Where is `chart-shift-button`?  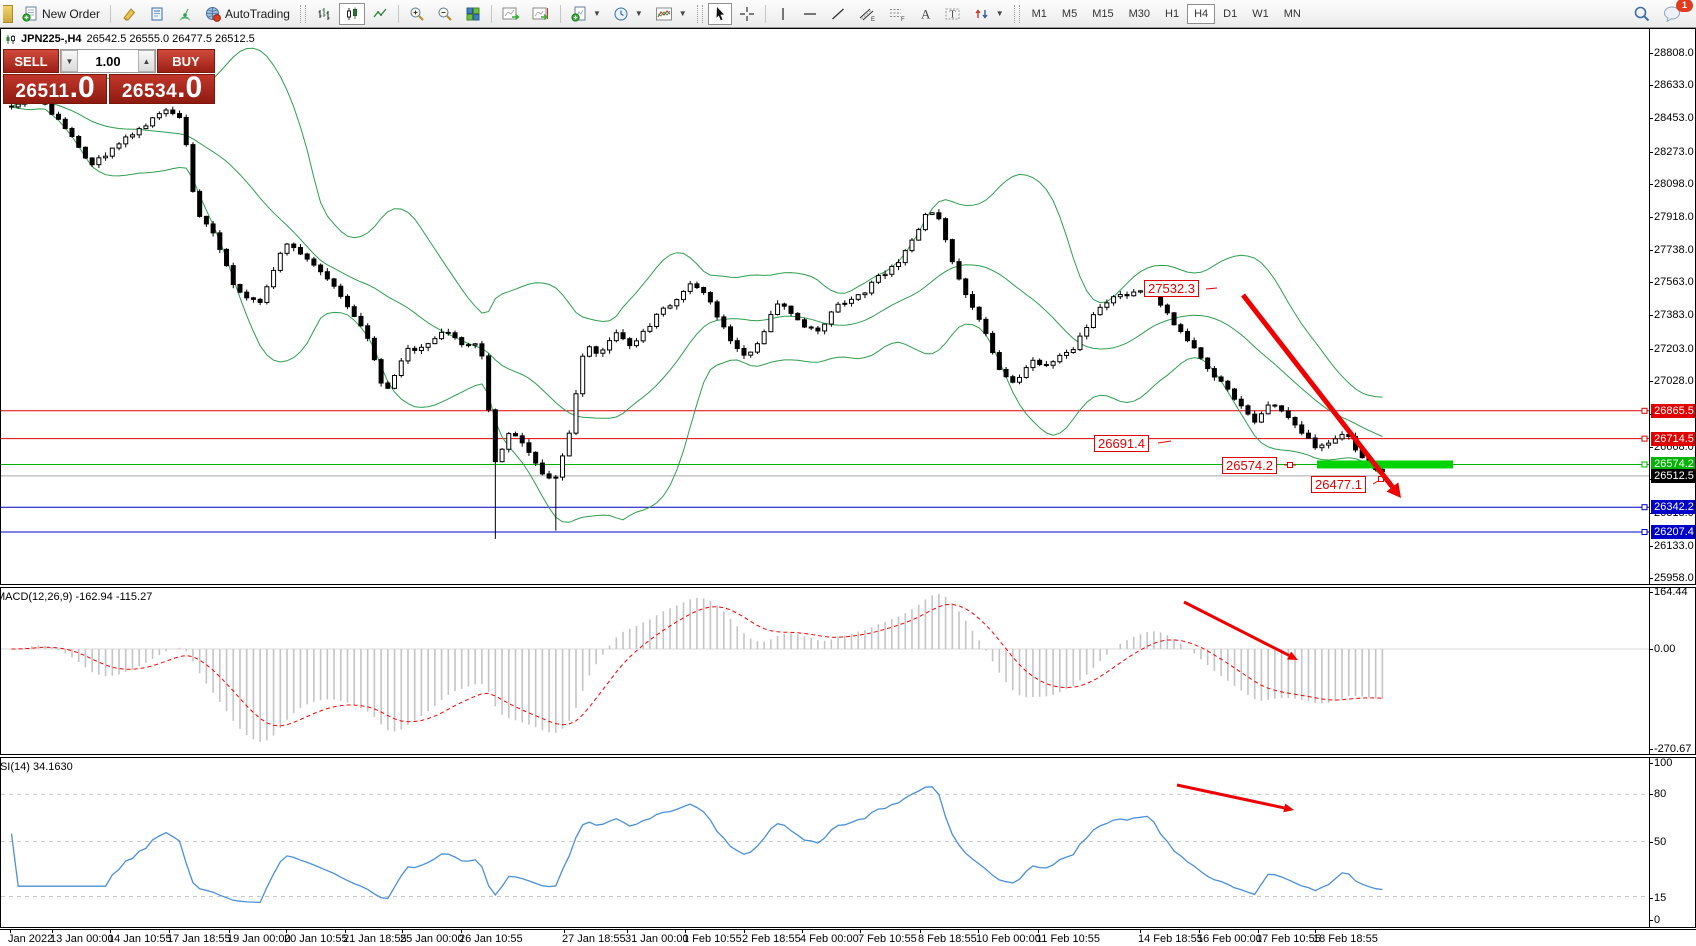
chart-shift-button is located at coordinates (541, 14).